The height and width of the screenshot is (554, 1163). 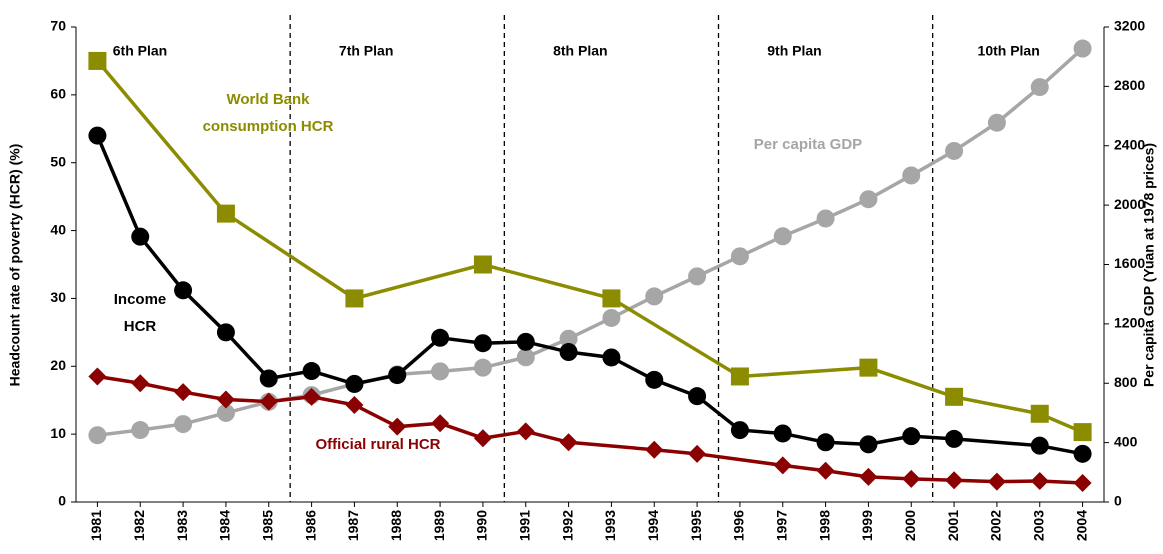 What do you see at coordinates (58, 433) in the screenshot?
I see `y-tick-label: 10` at bounding box center [58, 433].